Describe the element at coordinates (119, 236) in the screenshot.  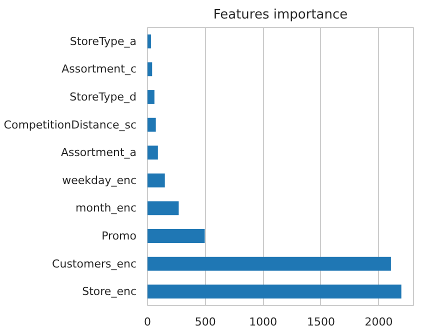
I see `y-tick-label: Promo` at that location.